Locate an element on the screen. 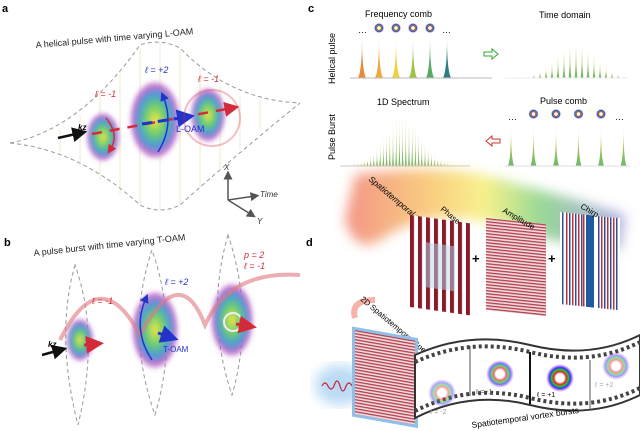 This screenshot has width=640, height=431. curved-arrow is located at coordinates (363, 308).